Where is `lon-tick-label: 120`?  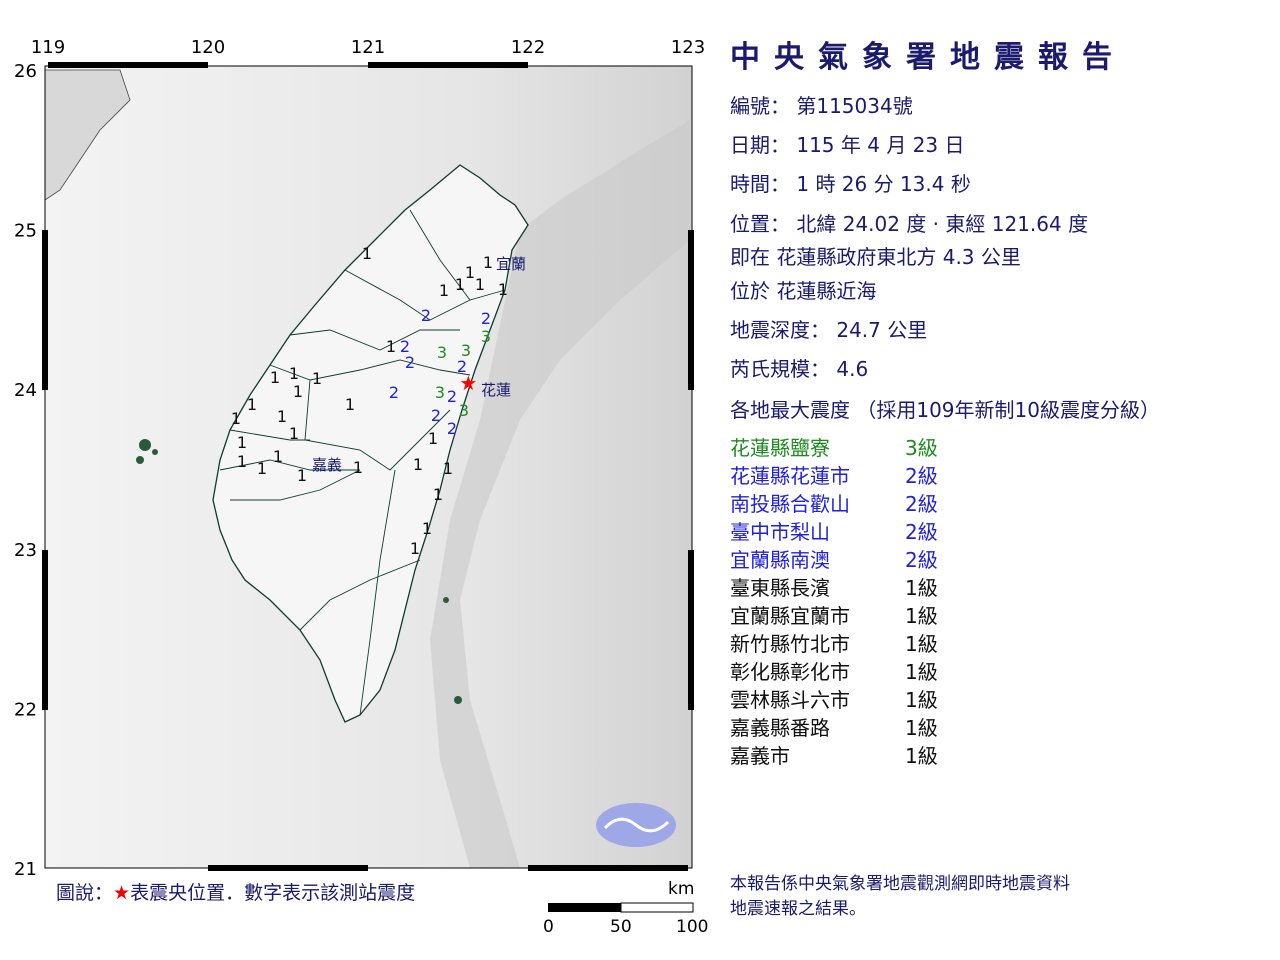 lon-tick-label: 120 is located at coordinates (208, 47).